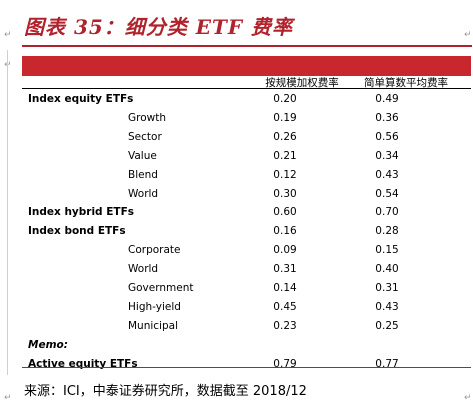  Describe the element at coordinates (247, 46) in the screenshot. I see `title-divider` at that location.